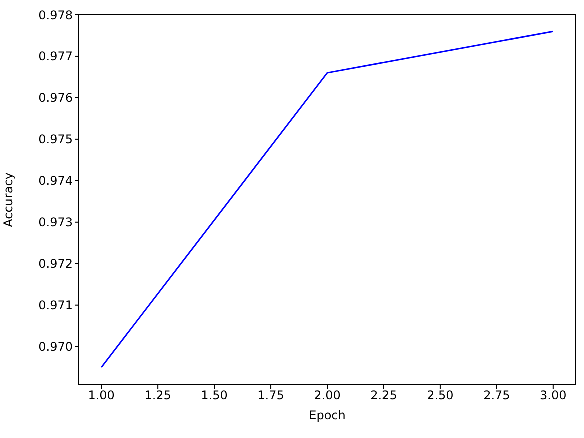  I want to click on x-axis-title: Epoch, so click(327, 415).